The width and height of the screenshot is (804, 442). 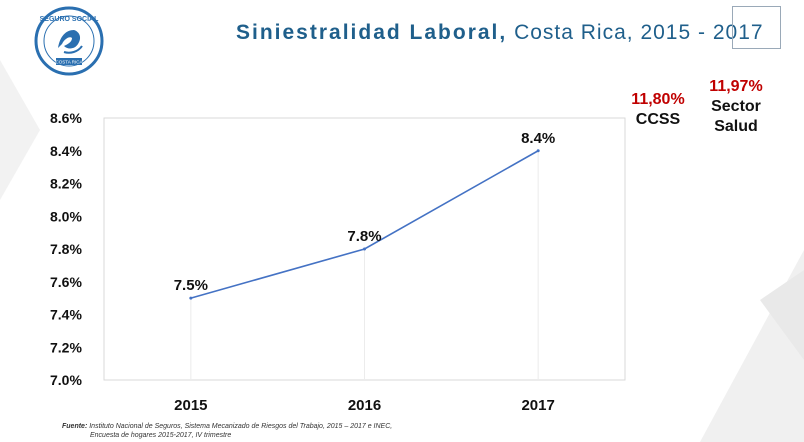 What do you see at coordinates (66, 315) in the screenshot?
I see `y-tick-label: 7.4%` at bounding box center [66, 315].